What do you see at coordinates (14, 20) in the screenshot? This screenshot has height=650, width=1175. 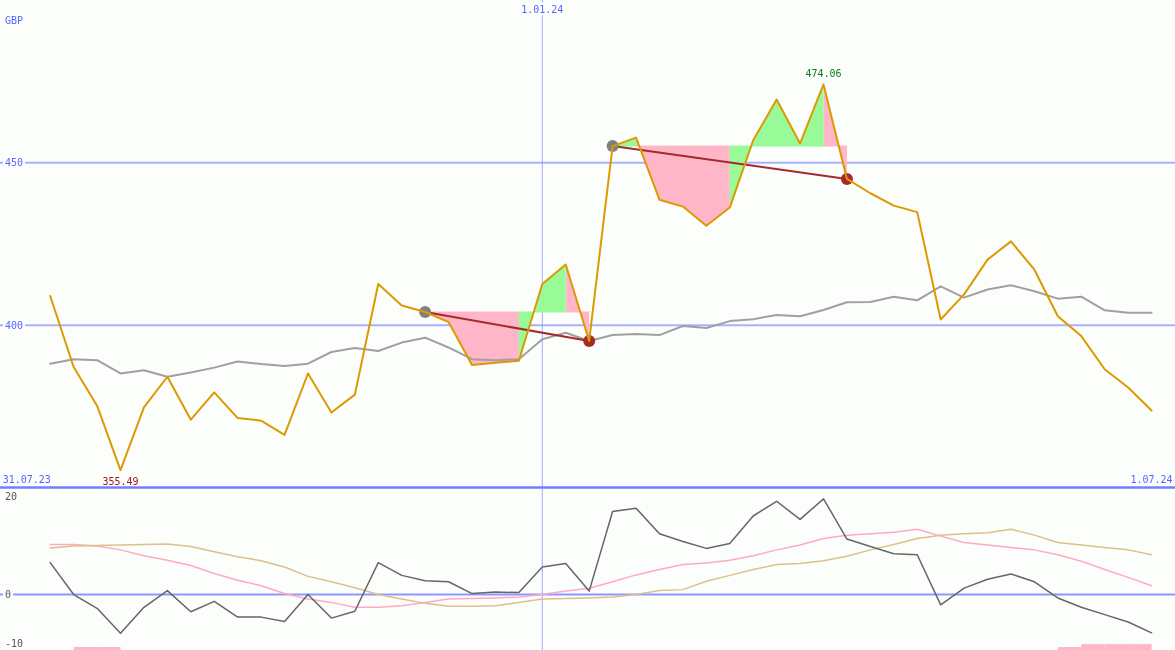 I see `y-axis-title: GBP` at bounding box center [14, 20].